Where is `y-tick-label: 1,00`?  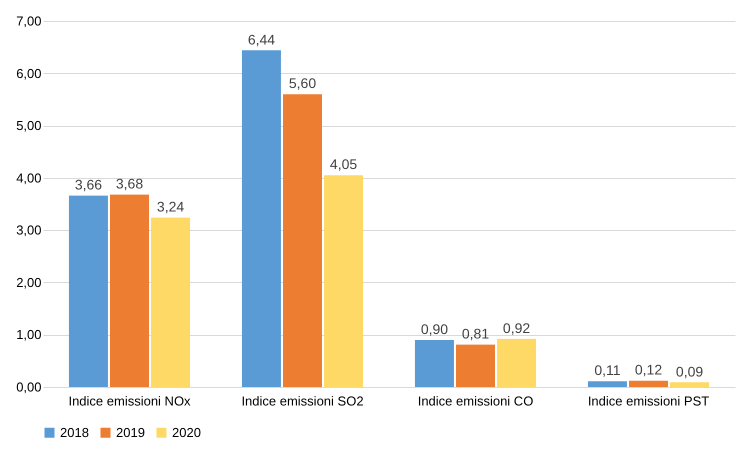 y-tick-label: 1,00 is located at coordinates (29, 334).